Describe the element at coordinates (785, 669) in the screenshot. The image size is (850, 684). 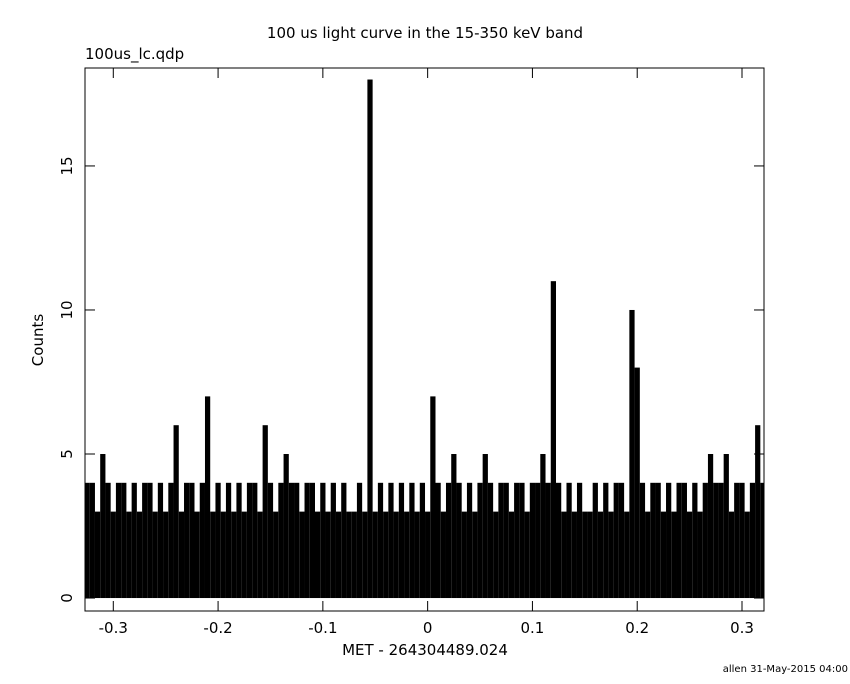
I see `footer: allen 31-May-2015 04:00` at that location.